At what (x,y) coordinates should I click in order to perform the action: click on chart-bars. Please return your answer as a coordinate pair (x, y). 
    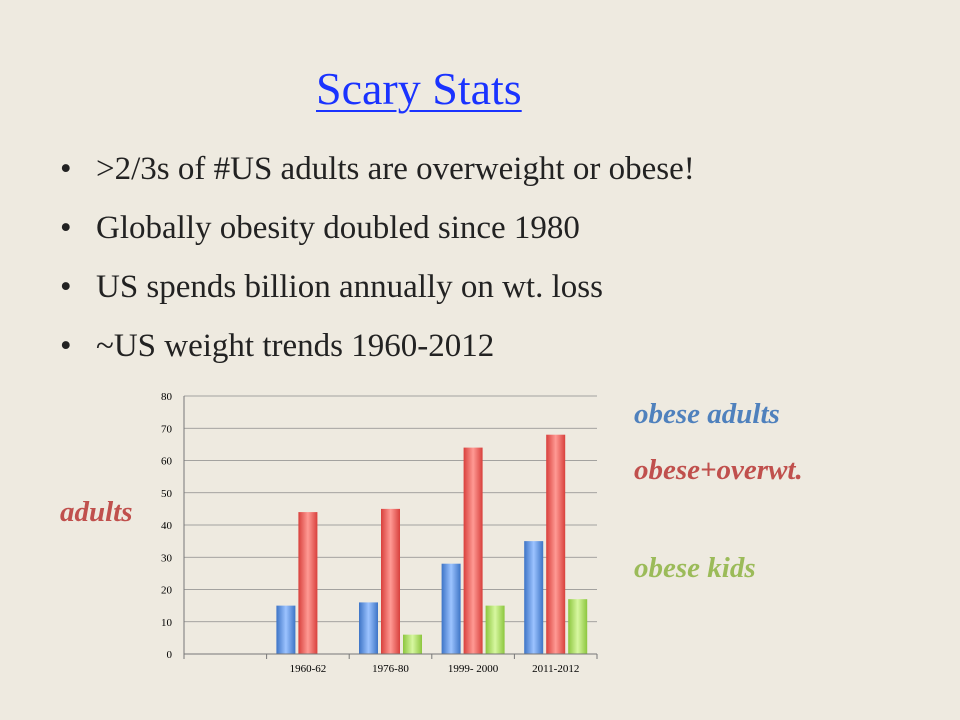
    Looking at the image, I should click on (432, 544).